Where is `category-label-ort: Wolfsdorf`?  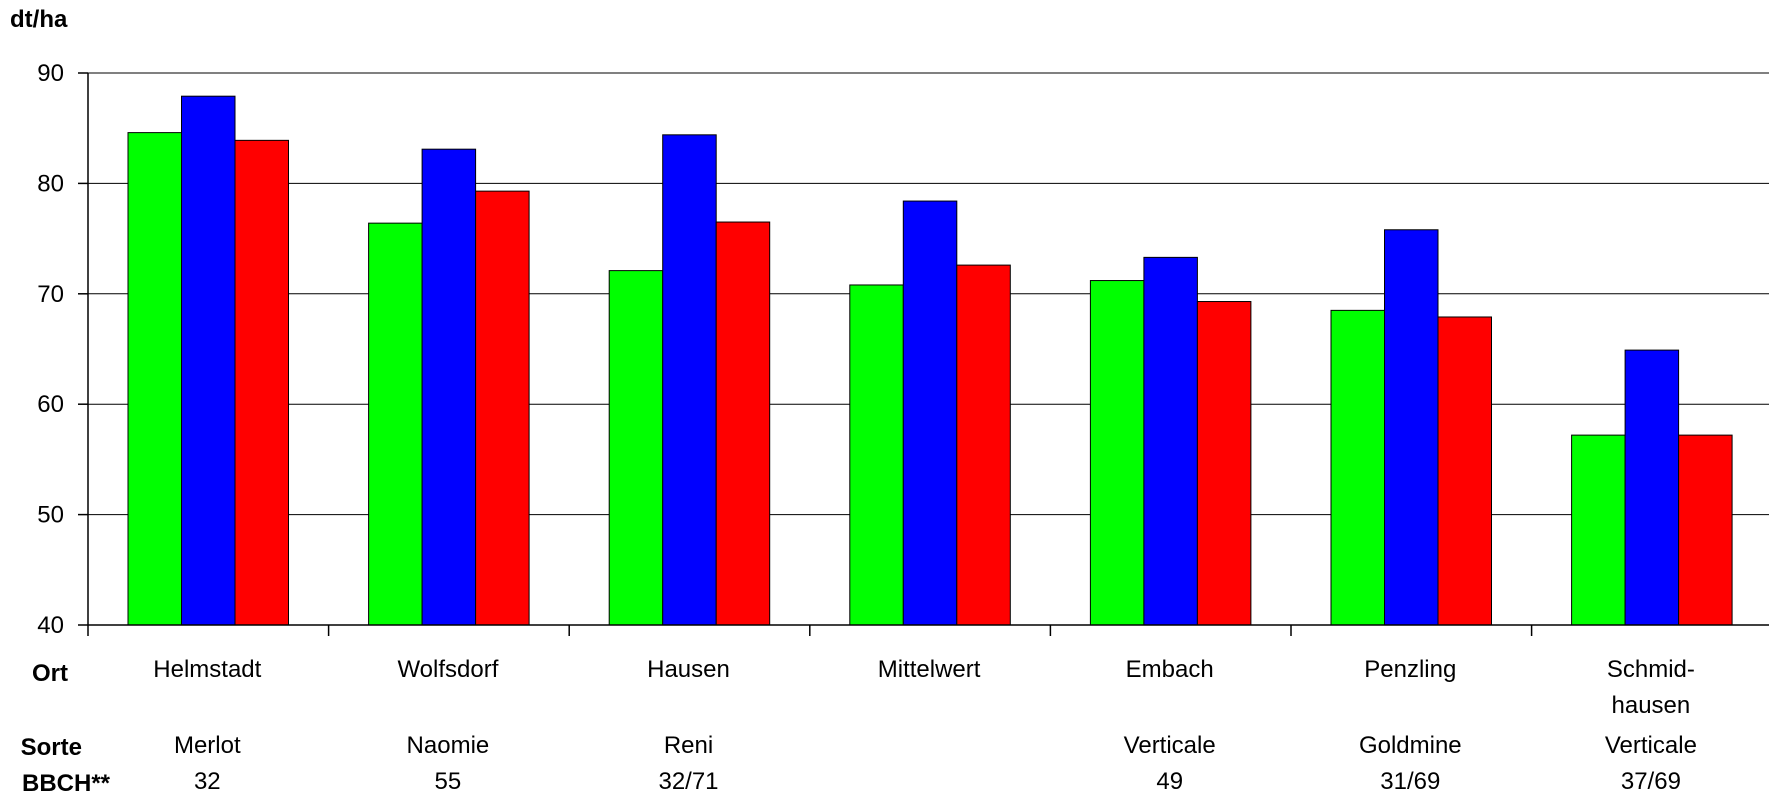 category-label-ort: Wolfsdorf is located at coordinates (447, 669).